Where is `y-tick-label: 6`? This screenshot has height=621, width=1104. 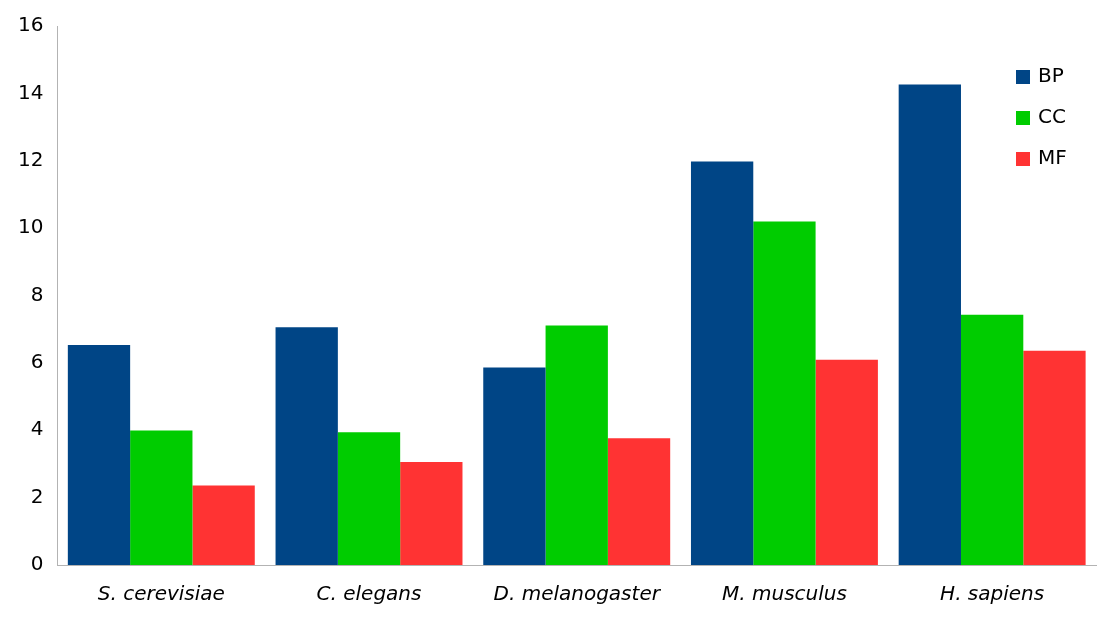 y-tick-label: 6 is located at coordinates (37, 361).